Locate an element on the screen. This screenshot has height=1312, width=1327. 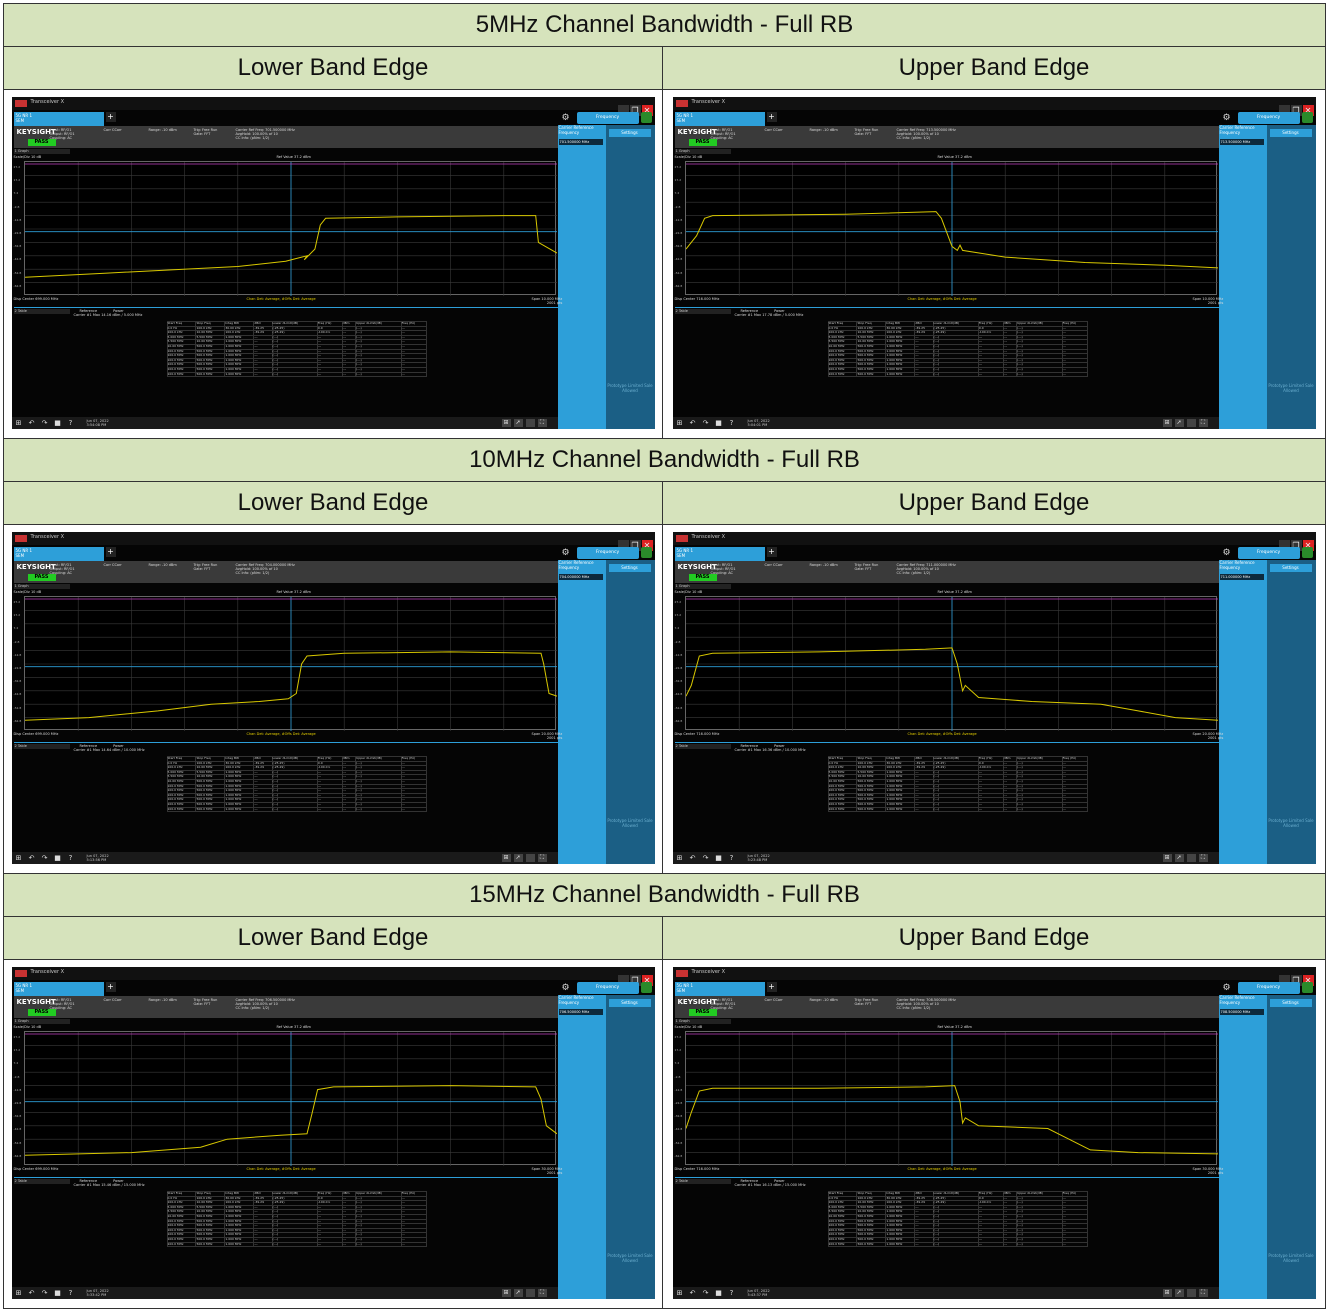
carrier-reference-value: 713.500000 MHz is located at coordinates (1241, 142).